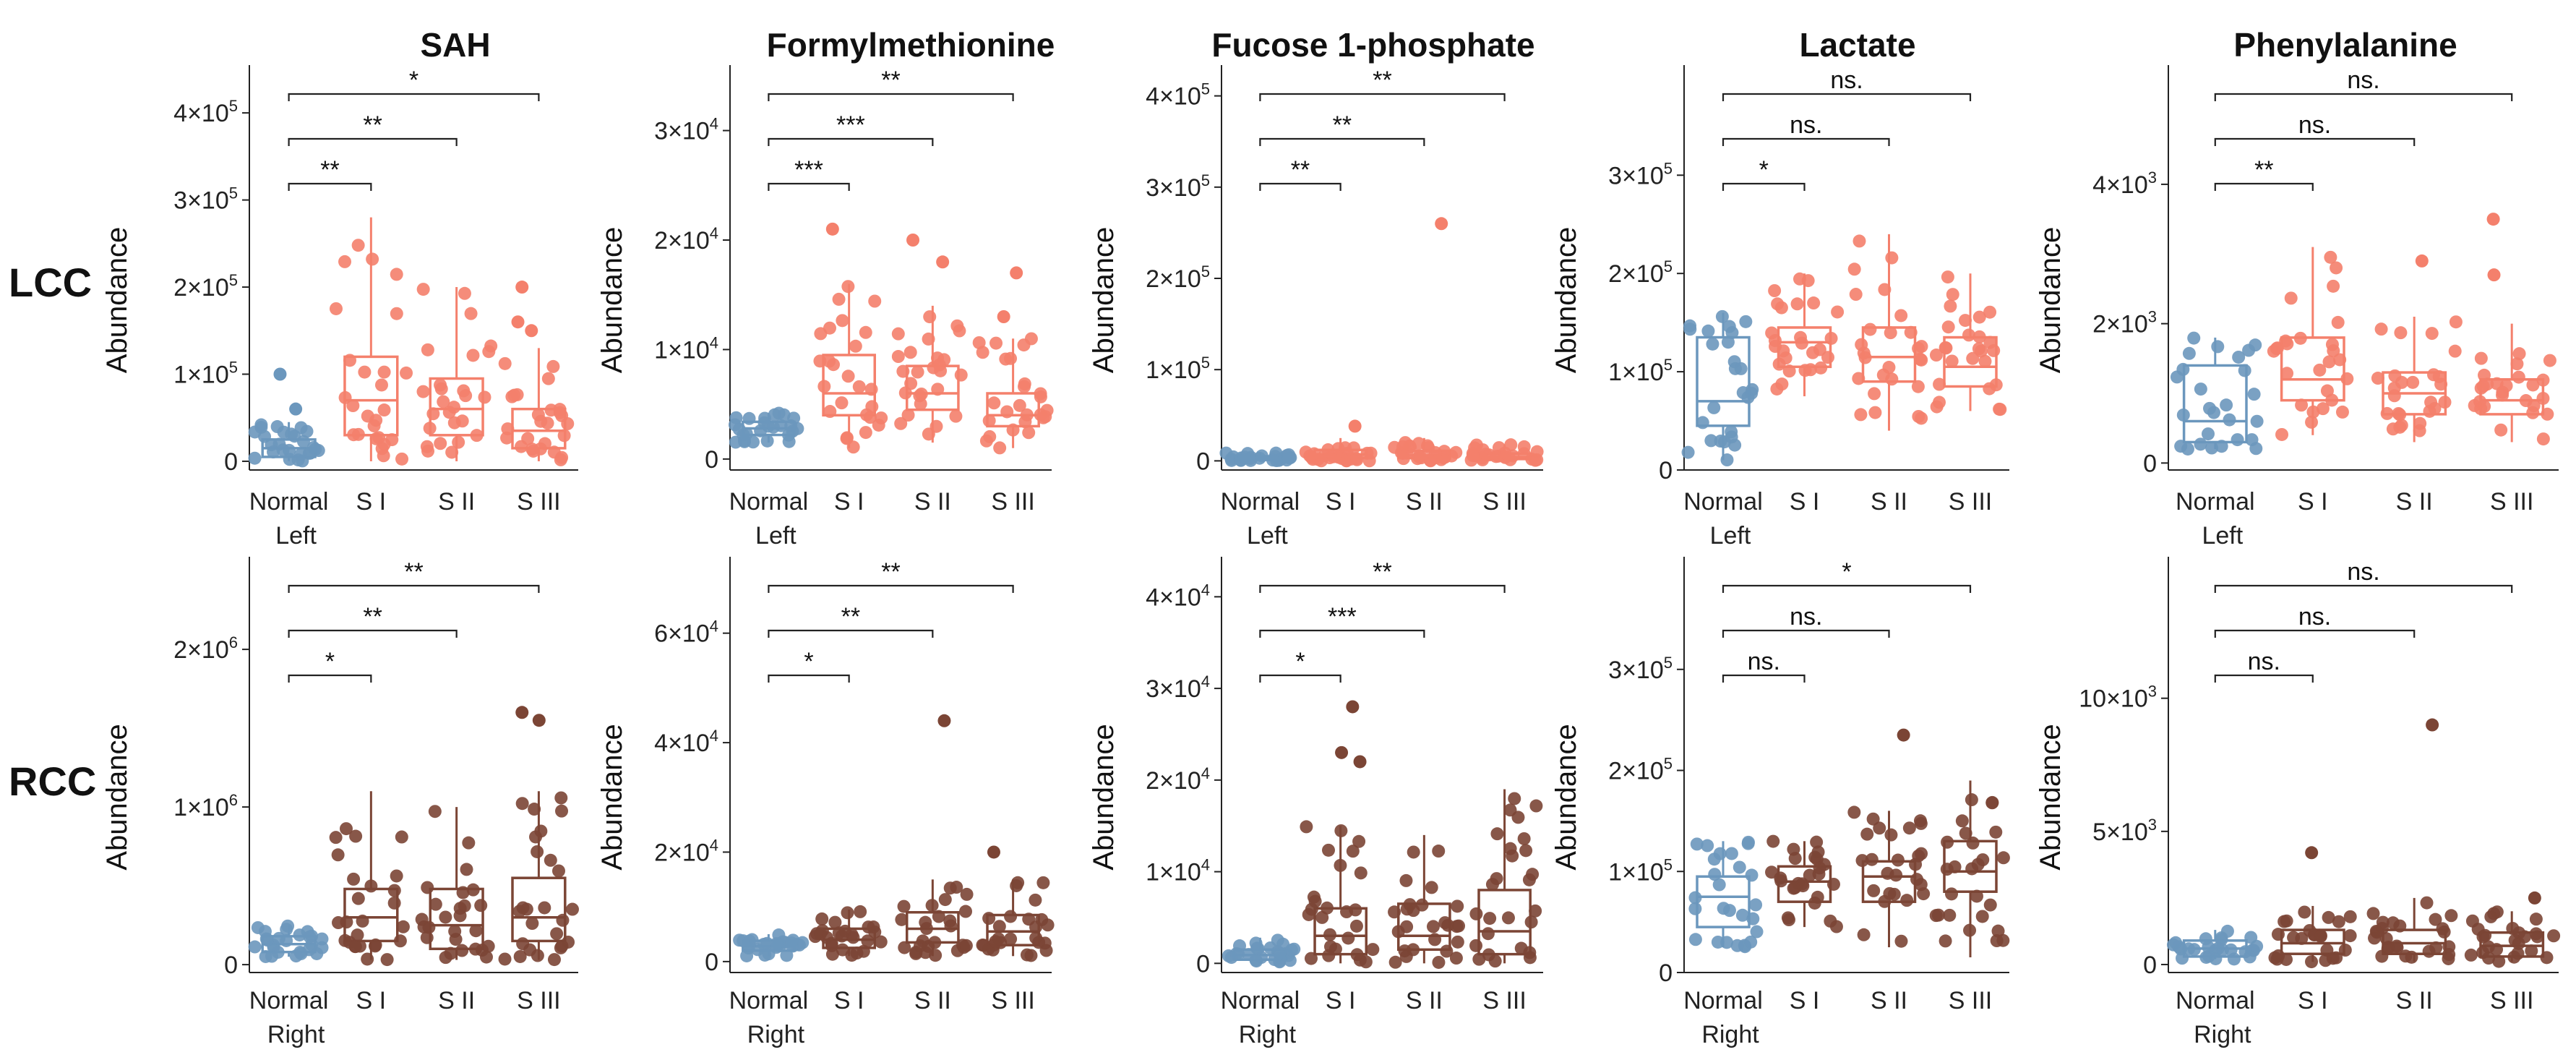 This screenshot has width=2576, height=1060. Describe the element at coordinates (776, 1034) in the screenshot. I see `group-label: Right` at that location.